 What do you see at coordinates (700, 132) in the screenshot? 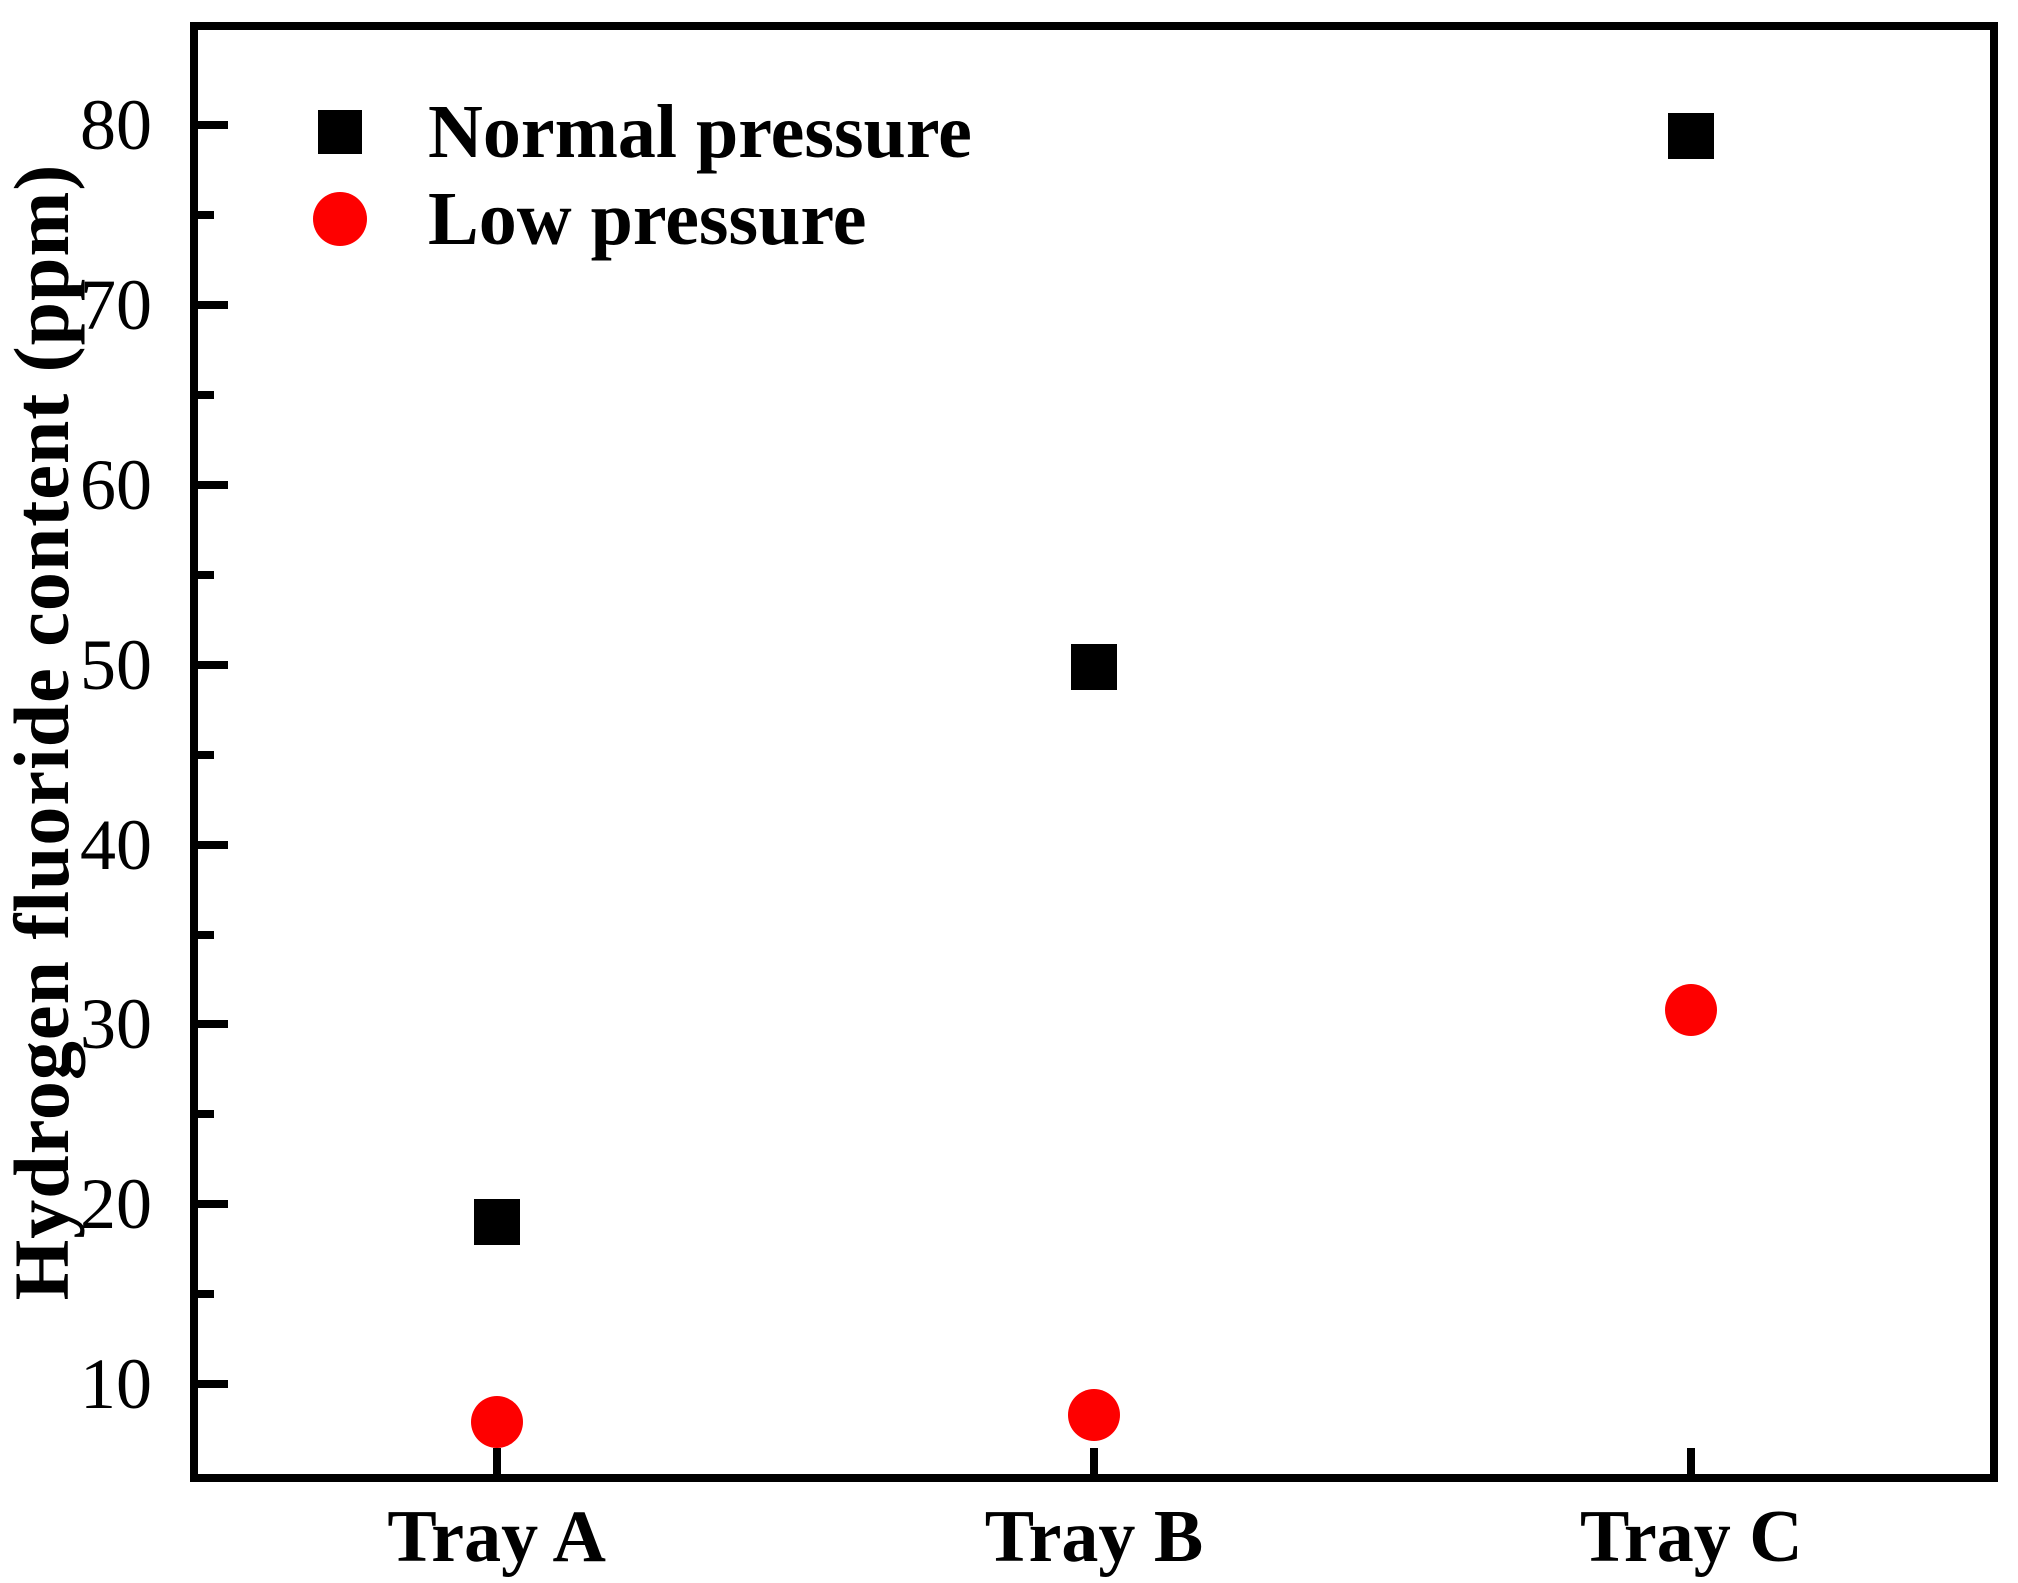
I see `legend-label-normal-pressure: Normal pressure` at bounding box center [700, 132].